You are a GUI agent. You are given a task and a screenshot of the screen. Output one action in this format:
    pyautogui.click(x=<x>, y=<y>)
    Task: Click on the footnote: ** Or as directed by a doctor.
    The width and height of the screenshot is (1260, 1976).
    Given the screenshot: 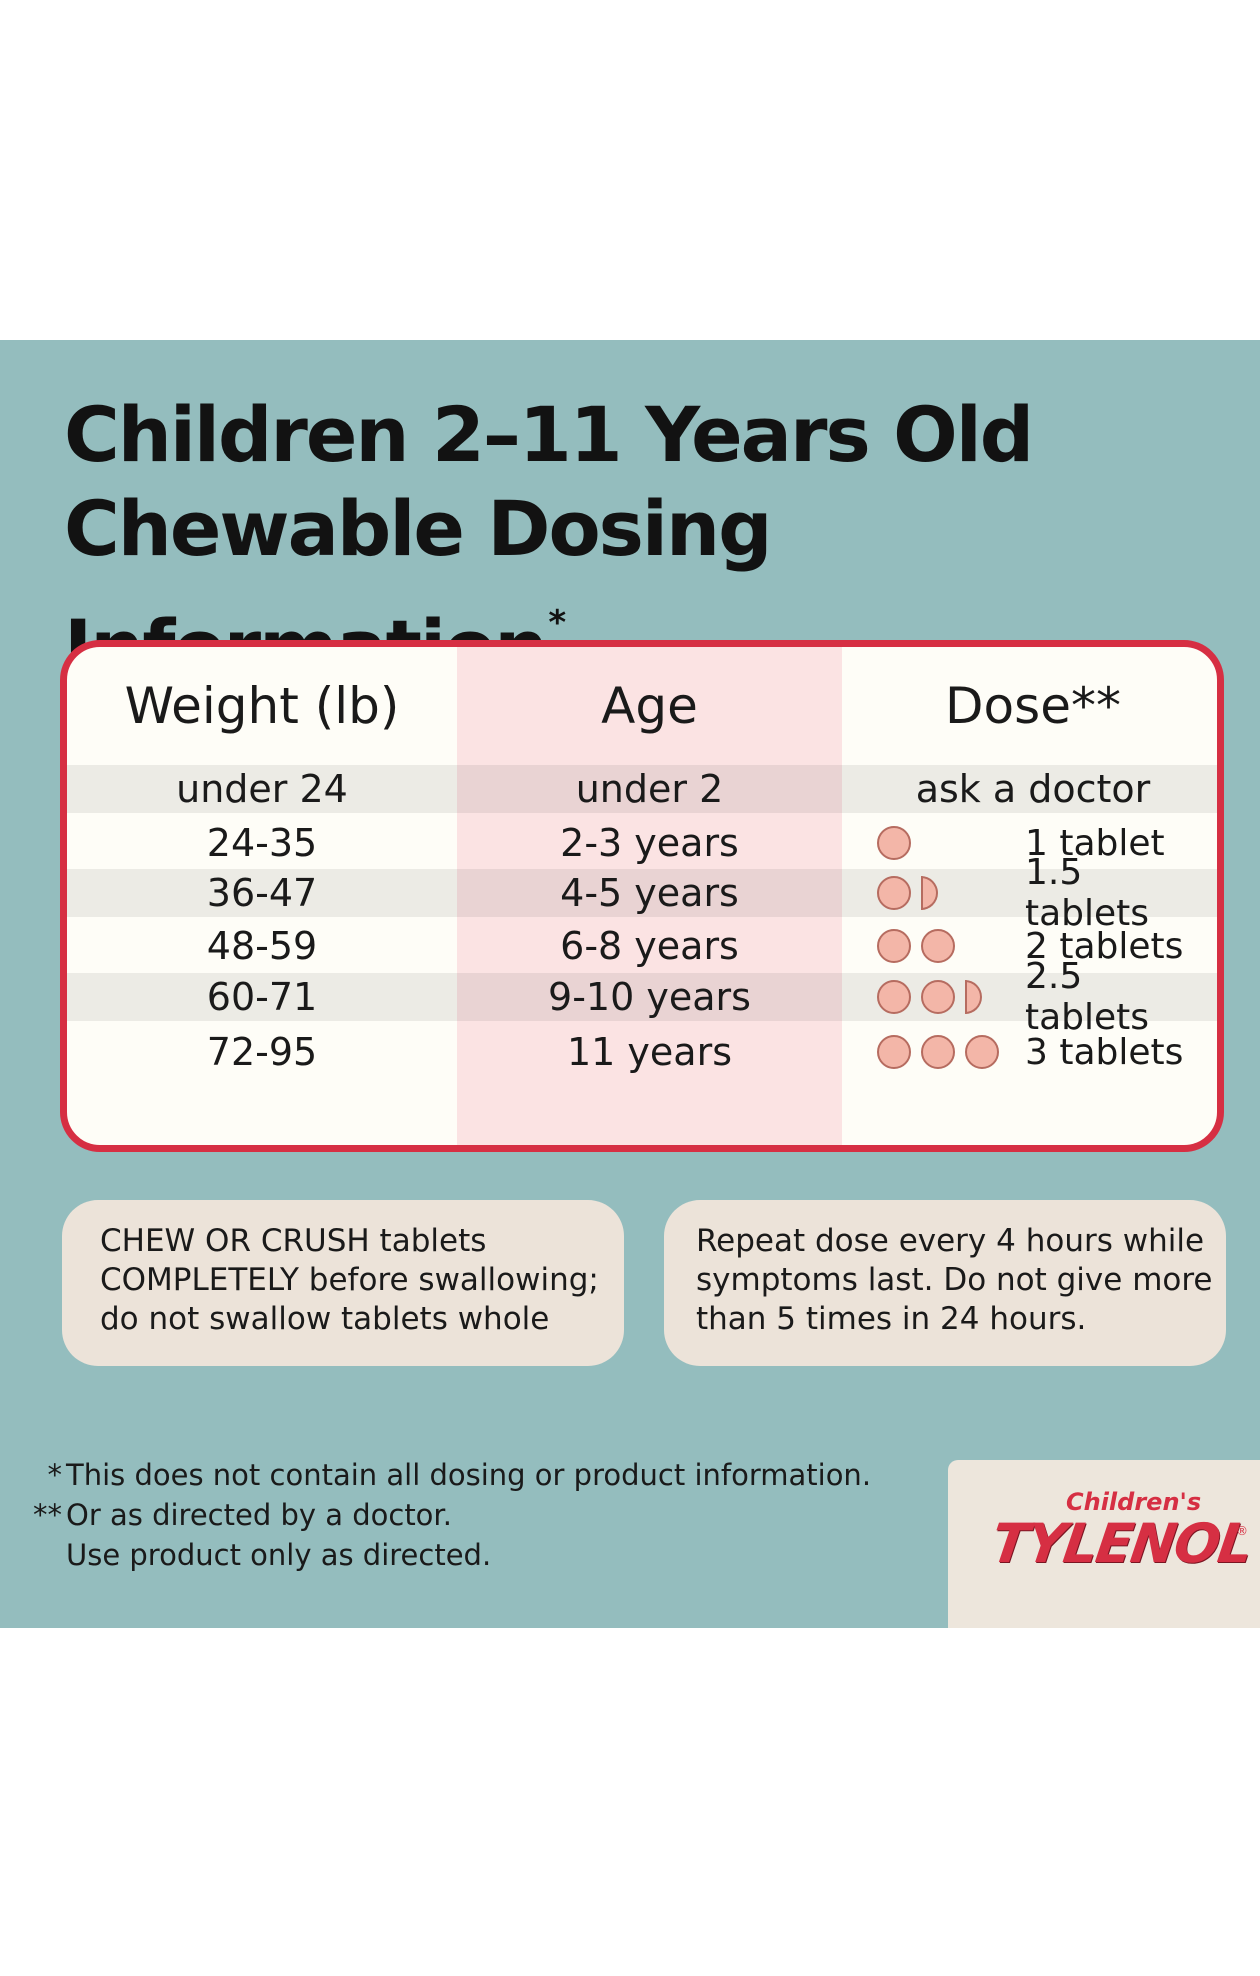 What is the action you would take?
    pyautogui.click(x=449, y=1515)
    